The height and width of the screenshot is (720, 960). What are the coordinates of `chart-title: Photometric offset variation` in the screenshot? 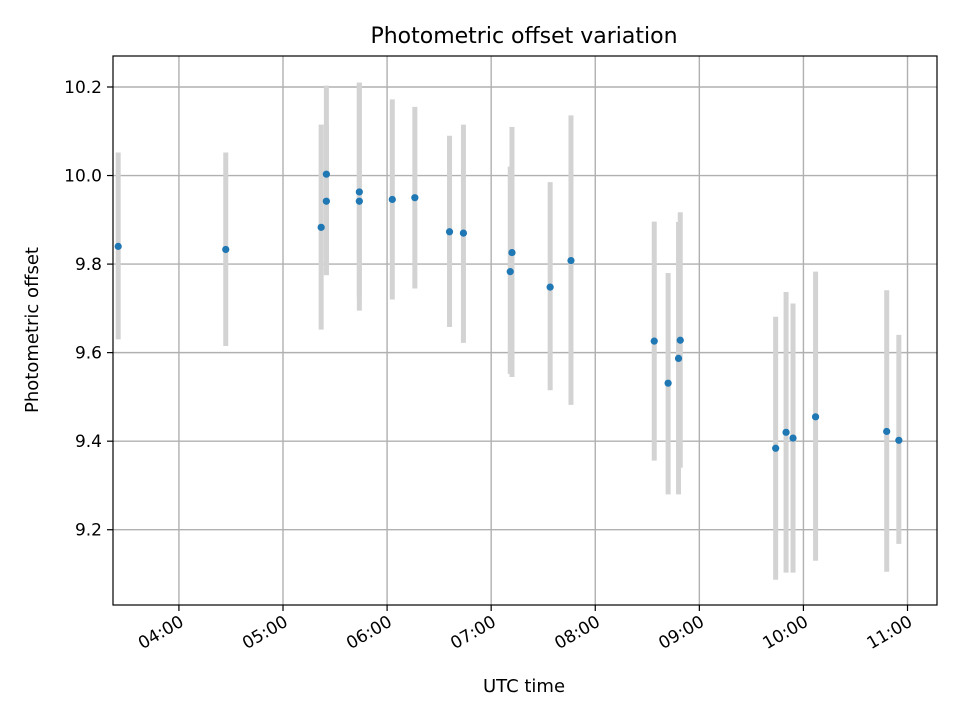 It's located at (523, 36).